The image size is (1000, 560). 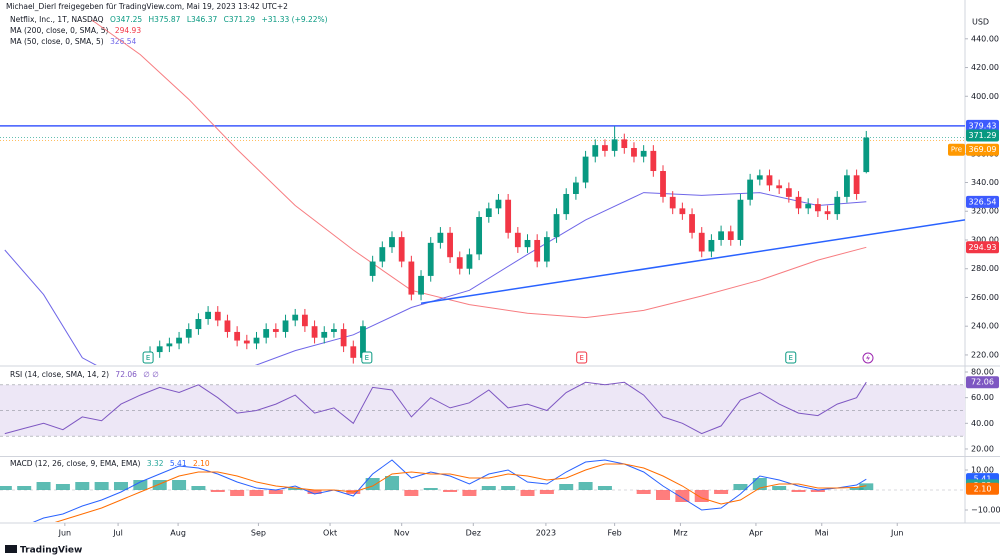 What do you see at coordinates (985, 38) in the screenshot?
I see `y-tick-label: 440.00` at bounding box center [985, 38].